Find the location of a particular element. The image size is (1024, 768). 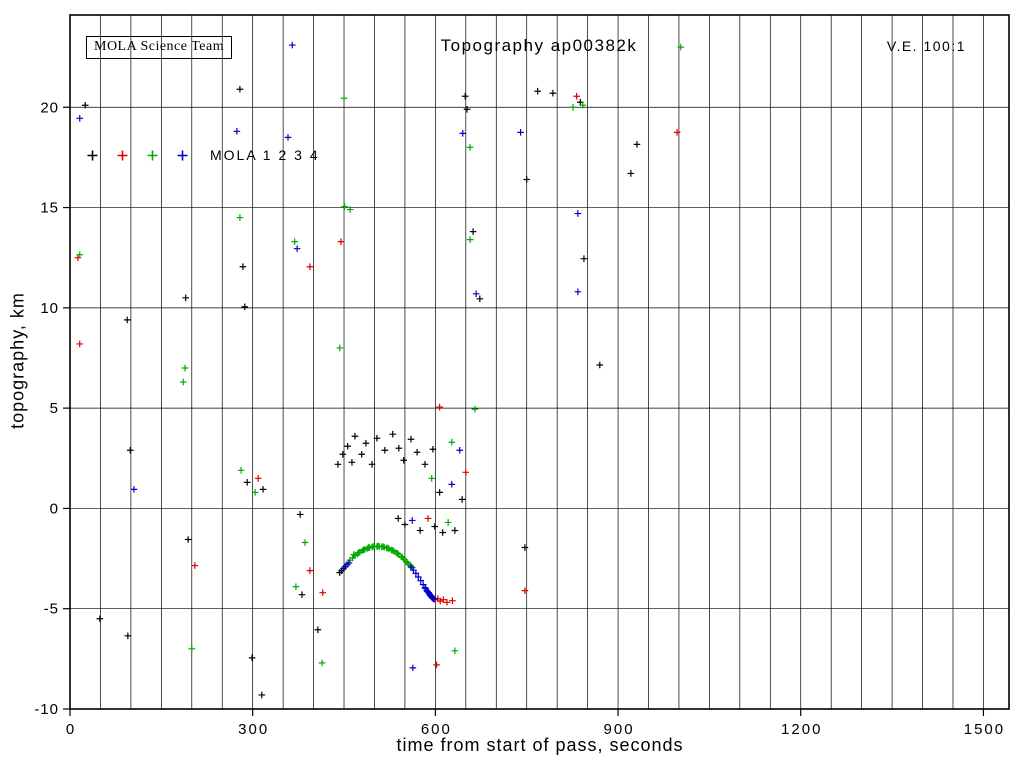

svg-text: -10 is located at coordinates (46, 709).